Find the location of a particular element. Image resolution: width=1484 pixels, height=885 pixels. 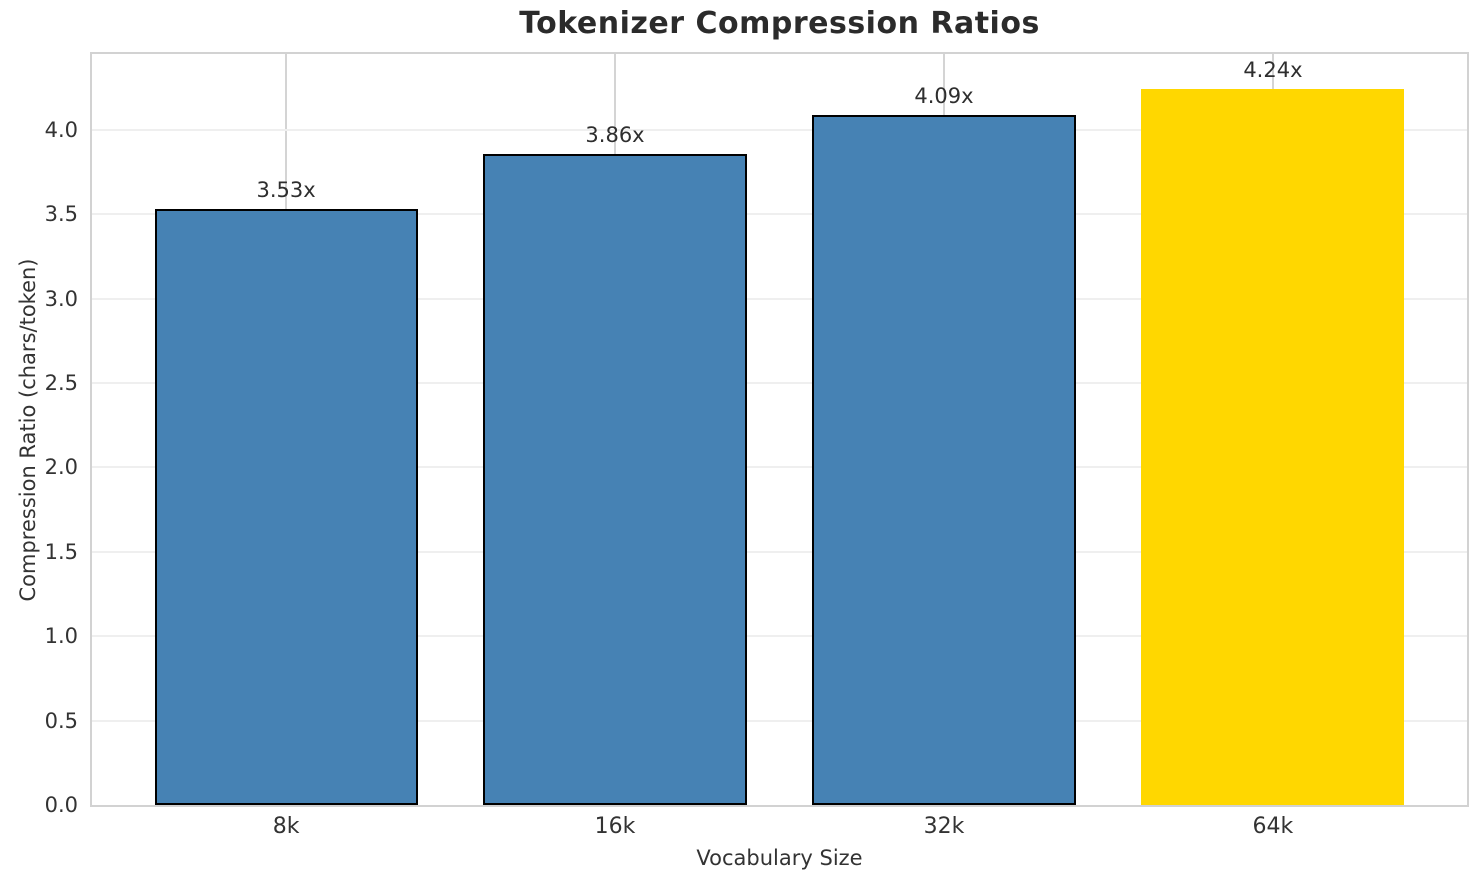

y-tick-label: 0.5 is located at coordinates (61, 720).